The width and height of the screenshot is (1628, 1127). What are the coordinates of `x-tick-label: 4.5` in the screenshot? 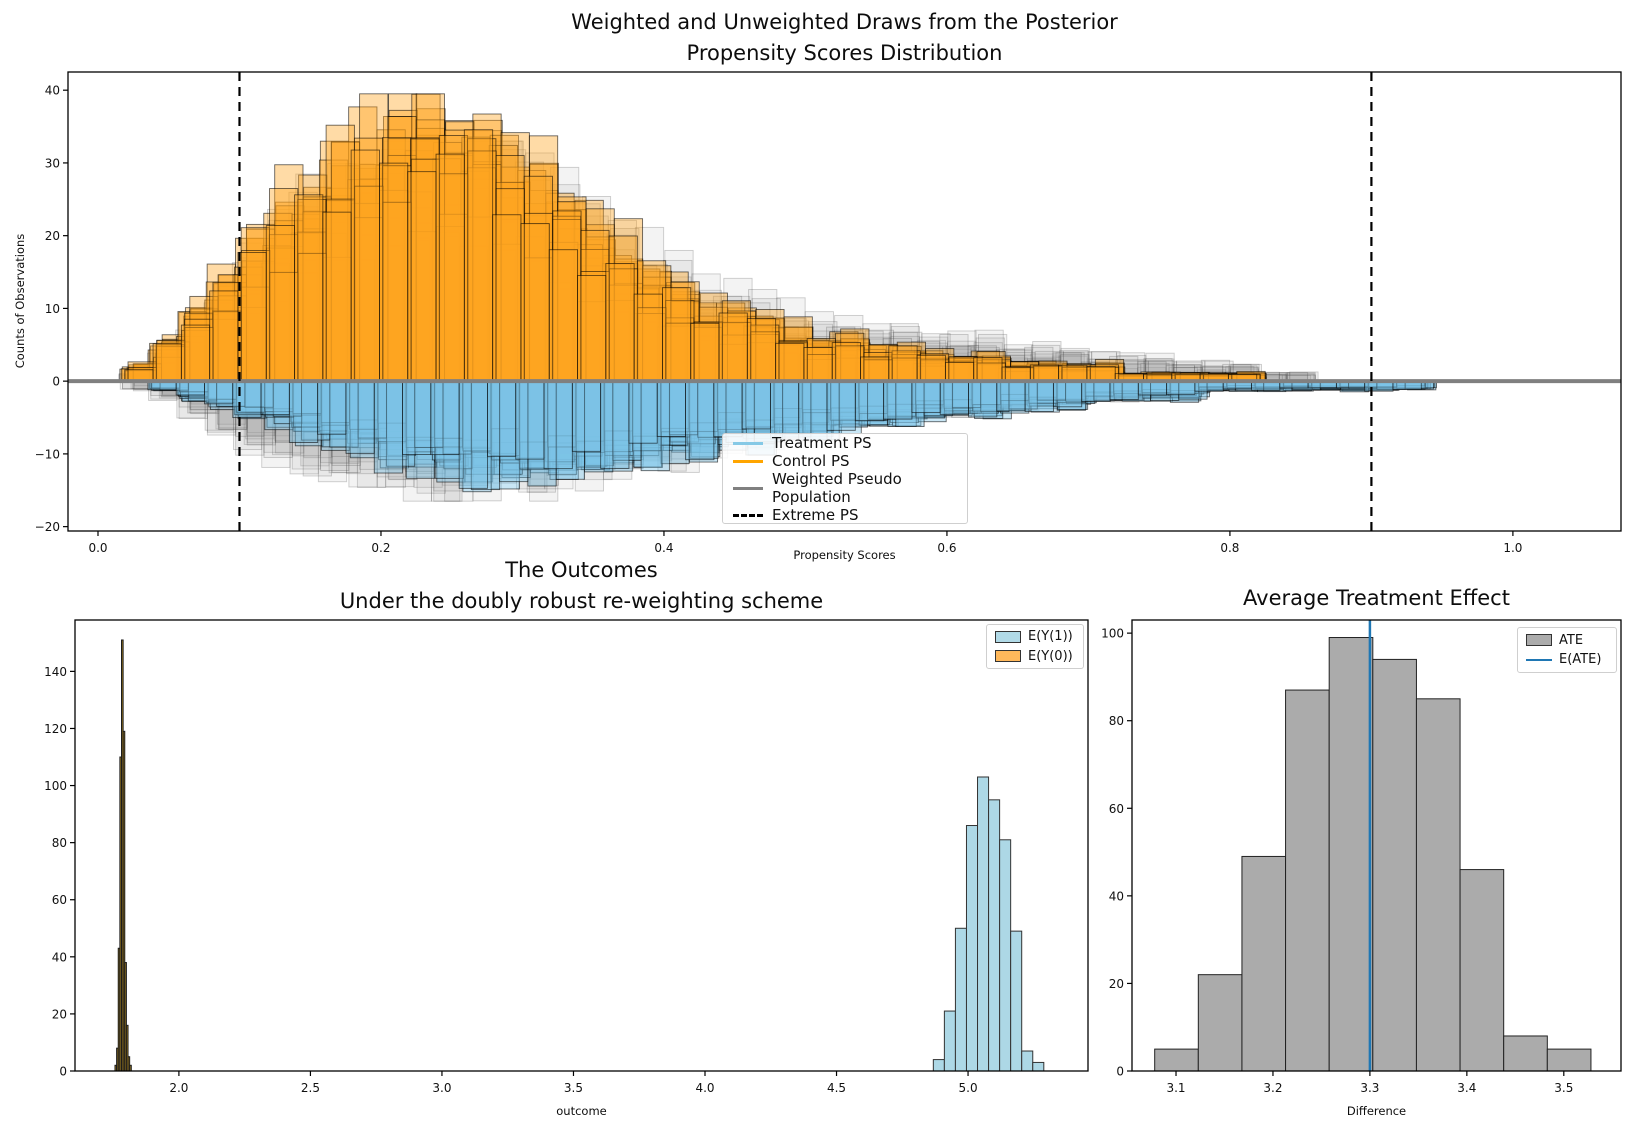 It's located at (836, 1088).